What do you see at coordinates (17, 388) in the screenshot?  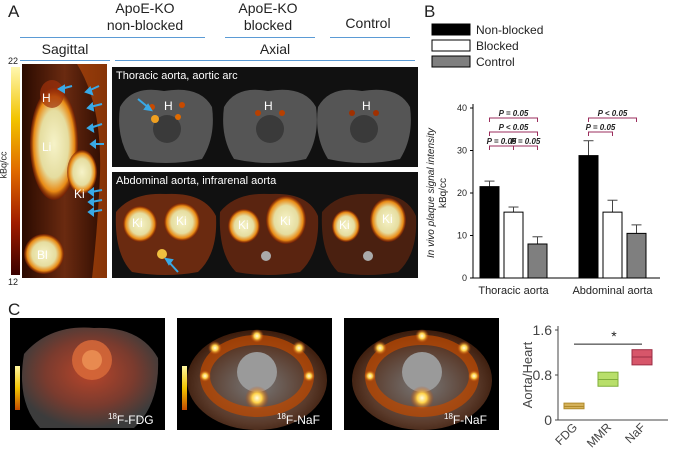 I see `fdg-scale-bar` at bounding box center [17, 388].